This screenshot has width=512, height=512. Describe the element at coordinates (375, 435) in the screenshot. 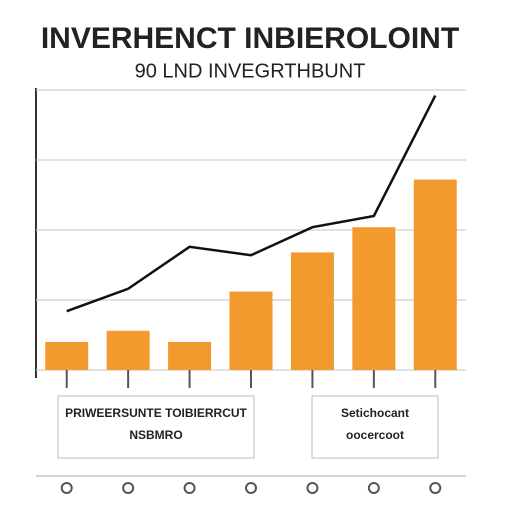

I see `annotation-text: oocercoot` at that location.